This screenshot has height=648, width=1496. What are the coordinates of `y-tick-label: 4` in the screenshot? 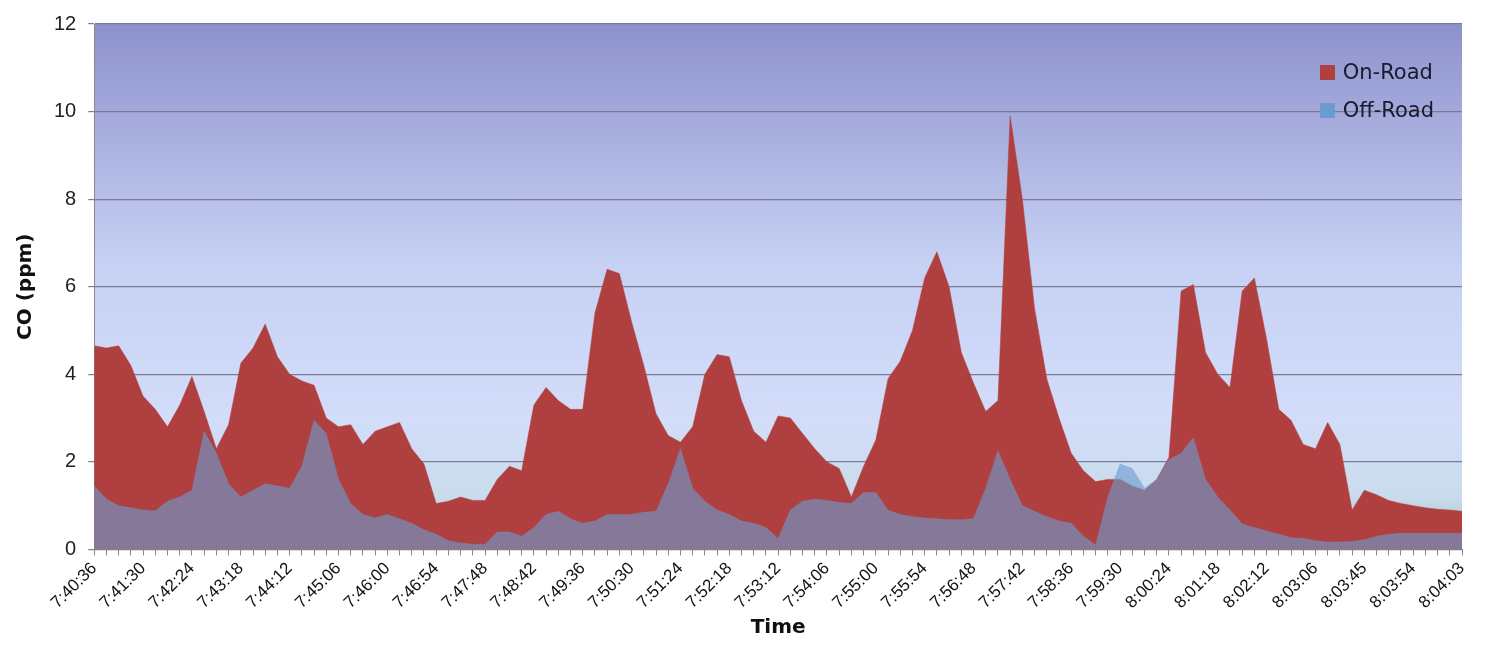 It's located at (71, 372).